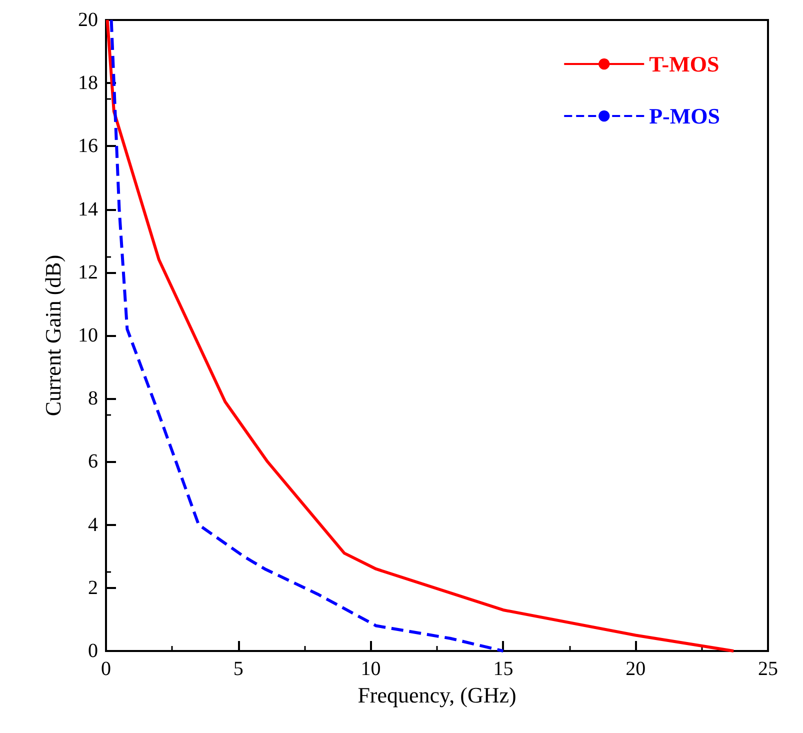 This screenshot has height=733, width=803. I want to click on y-axis-title: Current Gain (dB), so click(53, 335).